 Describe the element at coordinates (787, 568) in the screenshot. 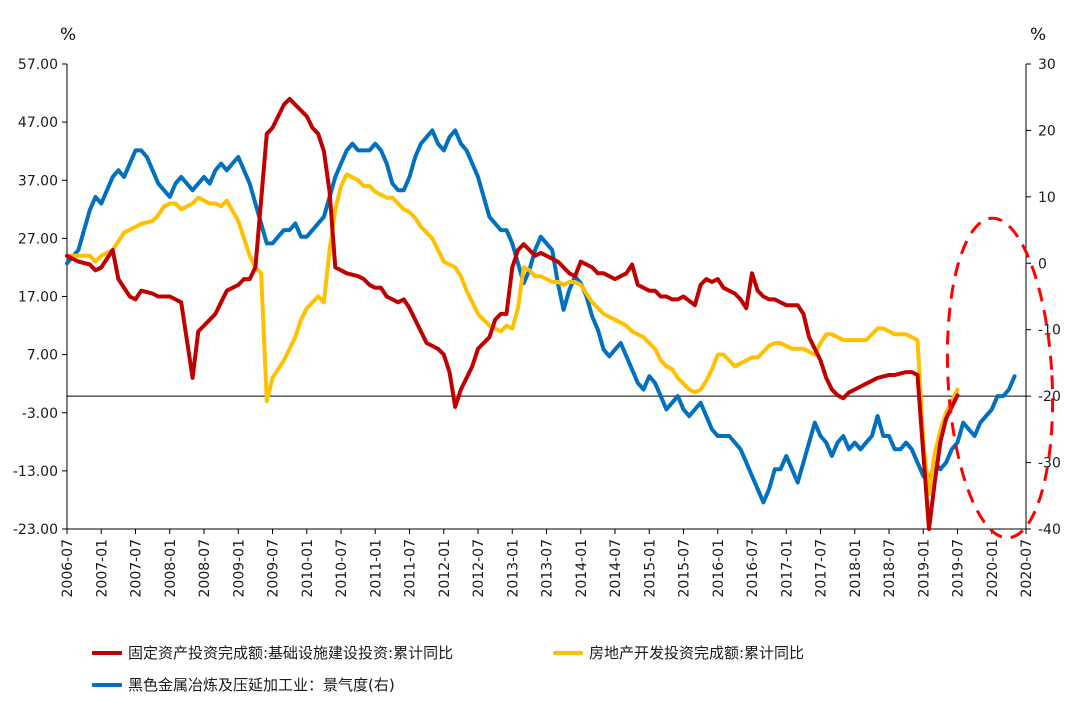

I see `x-tick-label: 2017-01` at that location.